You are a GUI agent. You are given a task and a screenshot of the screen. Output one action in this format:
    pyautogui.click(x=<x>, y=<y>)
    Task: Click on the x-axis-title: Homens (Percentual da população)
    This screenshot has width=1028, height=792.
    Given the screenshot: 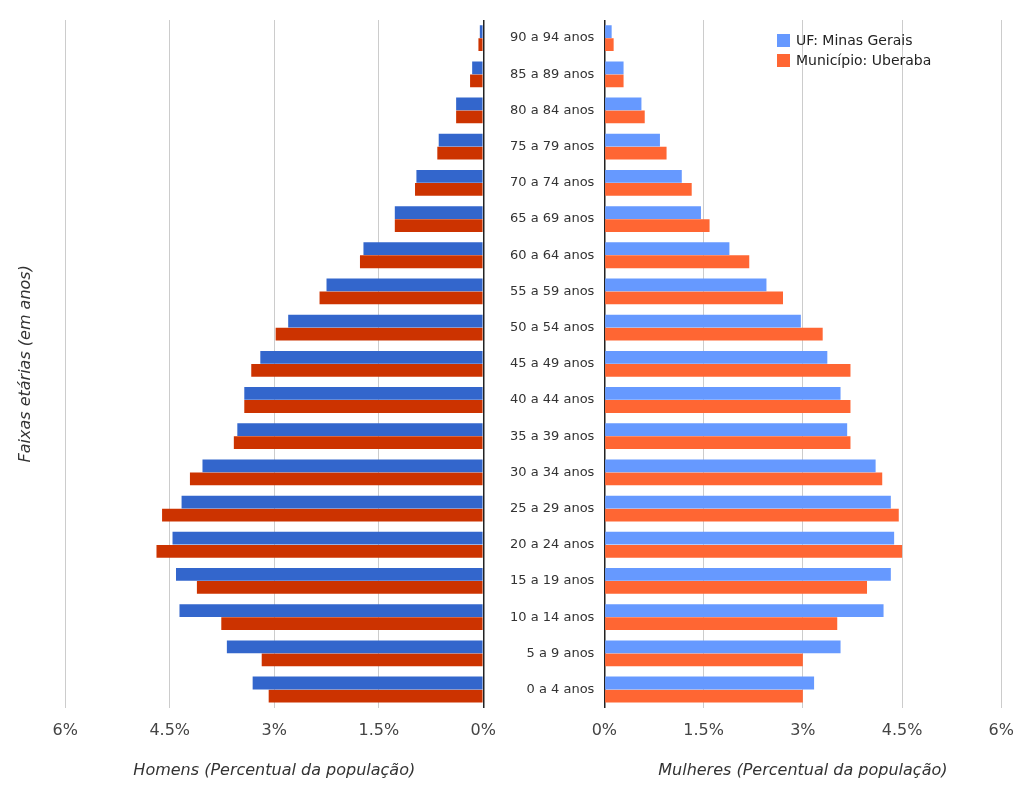 What is the action you would take?
    pyautogui.click(x=274, y=769)
    